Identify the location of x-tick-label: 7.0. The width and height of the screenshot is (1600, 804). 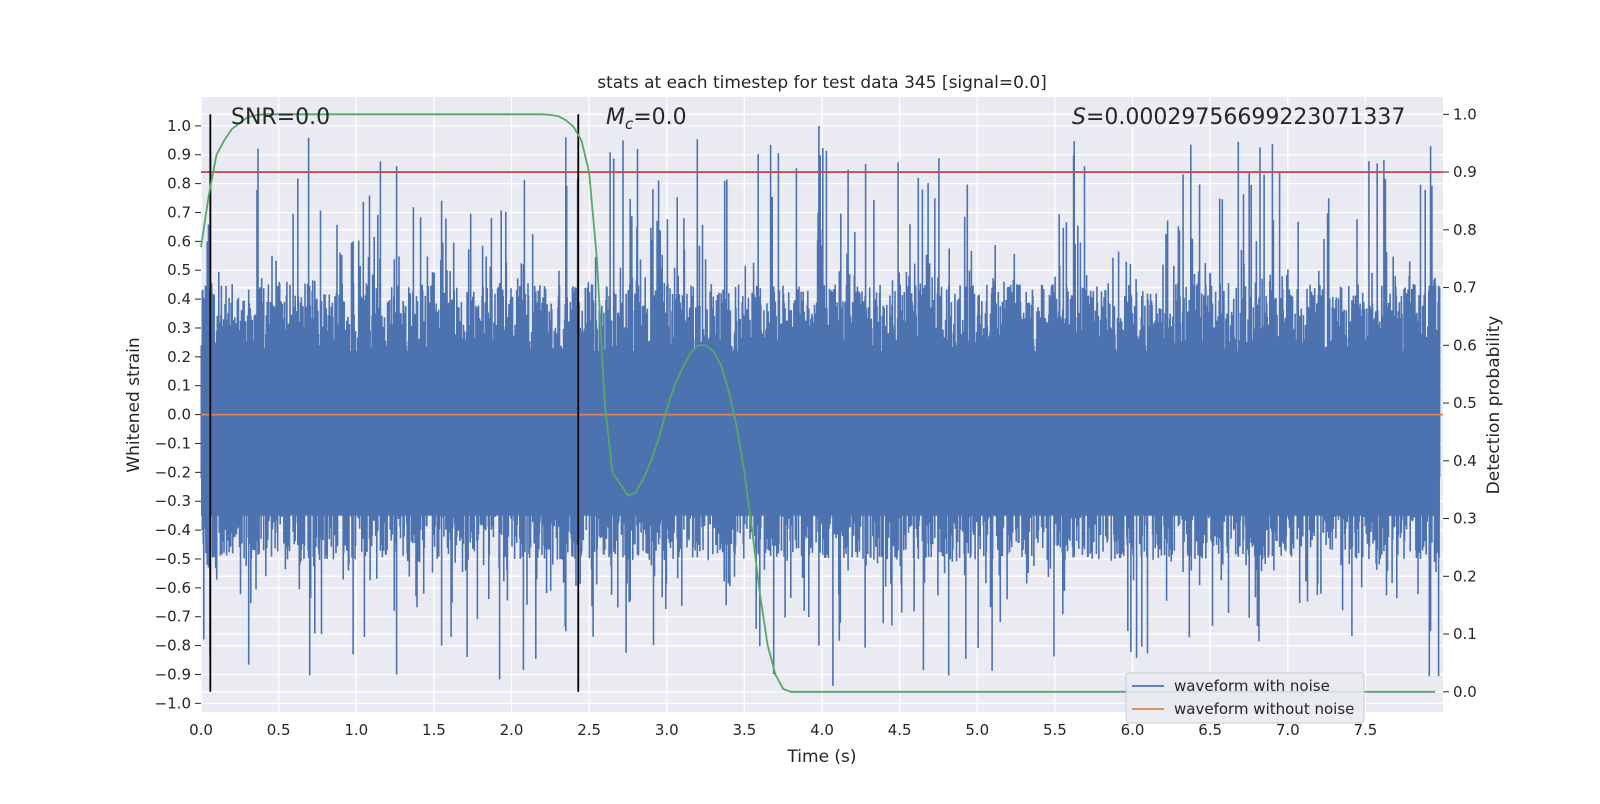
(1288, 730).